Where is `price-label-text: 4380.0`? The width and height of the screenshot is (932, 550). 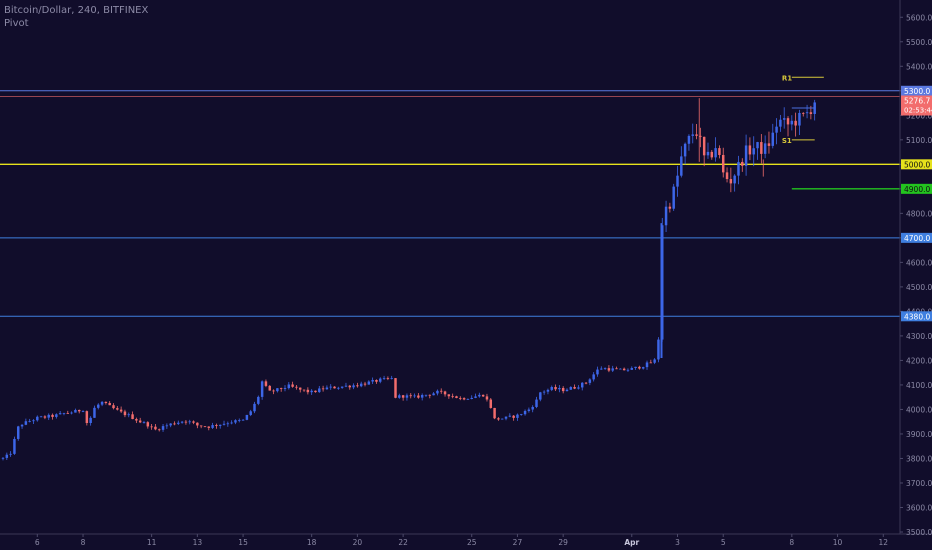 price-label-text: 4380.0 is located at coordinates (917, 316).